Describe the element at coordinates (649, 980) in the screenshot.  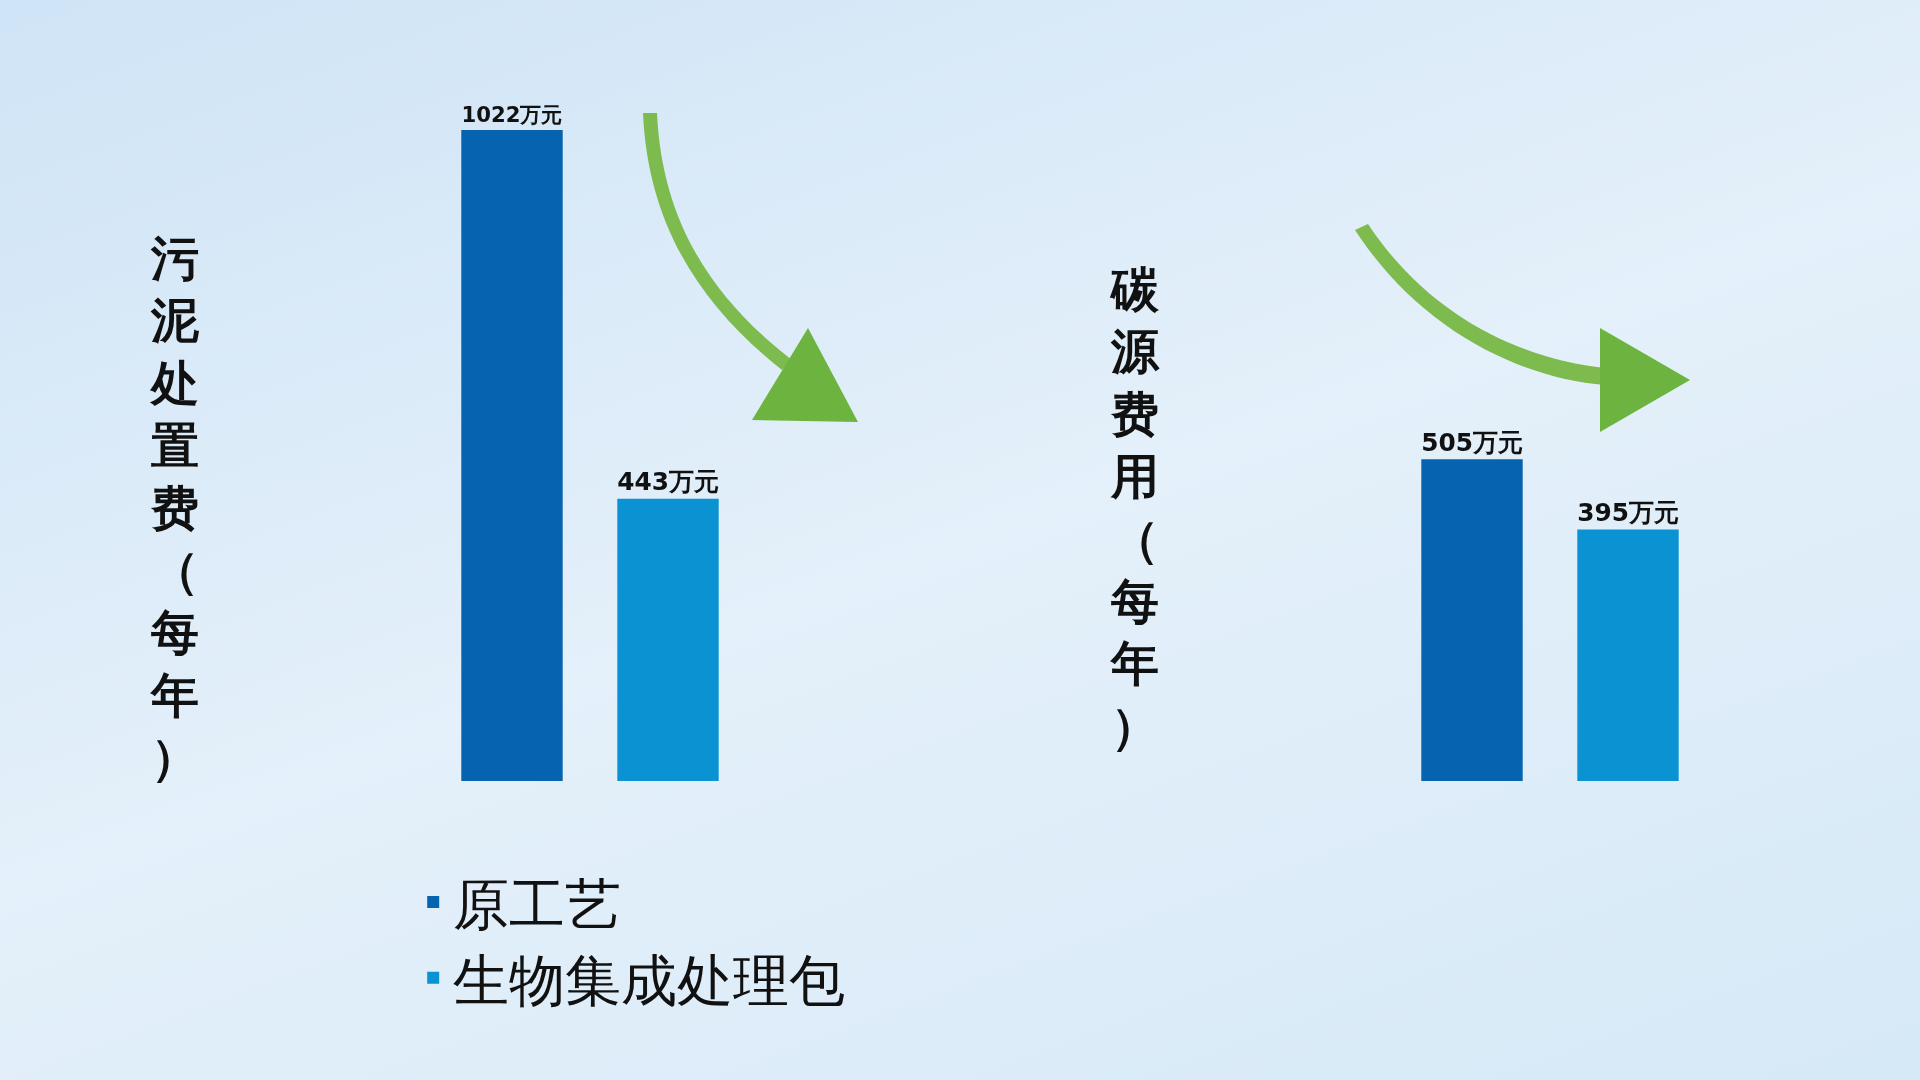
I see `legend-label: 生物集成处理包` at that location.